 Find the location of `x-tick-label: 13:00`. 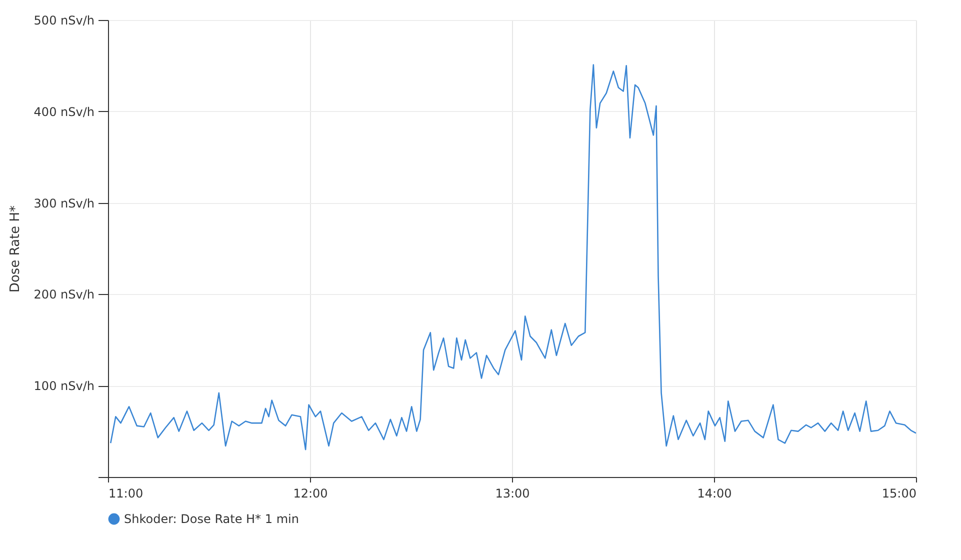

x-tick-label: 13:00 is located at coordinates (512, 493).